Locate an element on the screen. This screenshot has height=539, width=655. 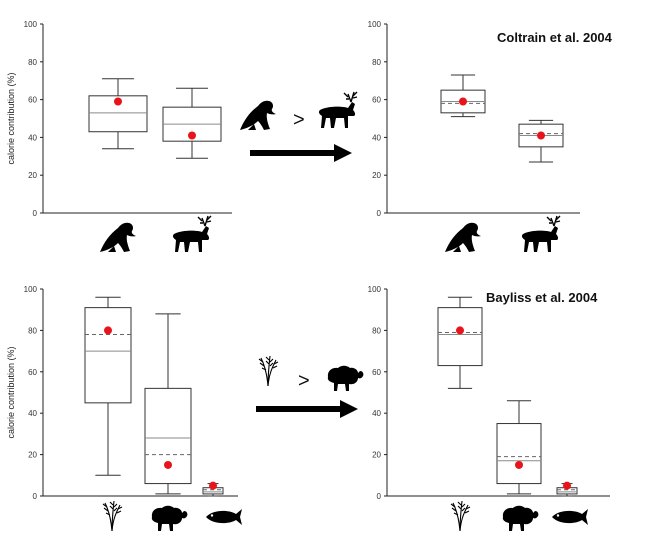
boxplot-panel-top-right: 0 20 40 60 80 100 is located at coordinates (474, 136).